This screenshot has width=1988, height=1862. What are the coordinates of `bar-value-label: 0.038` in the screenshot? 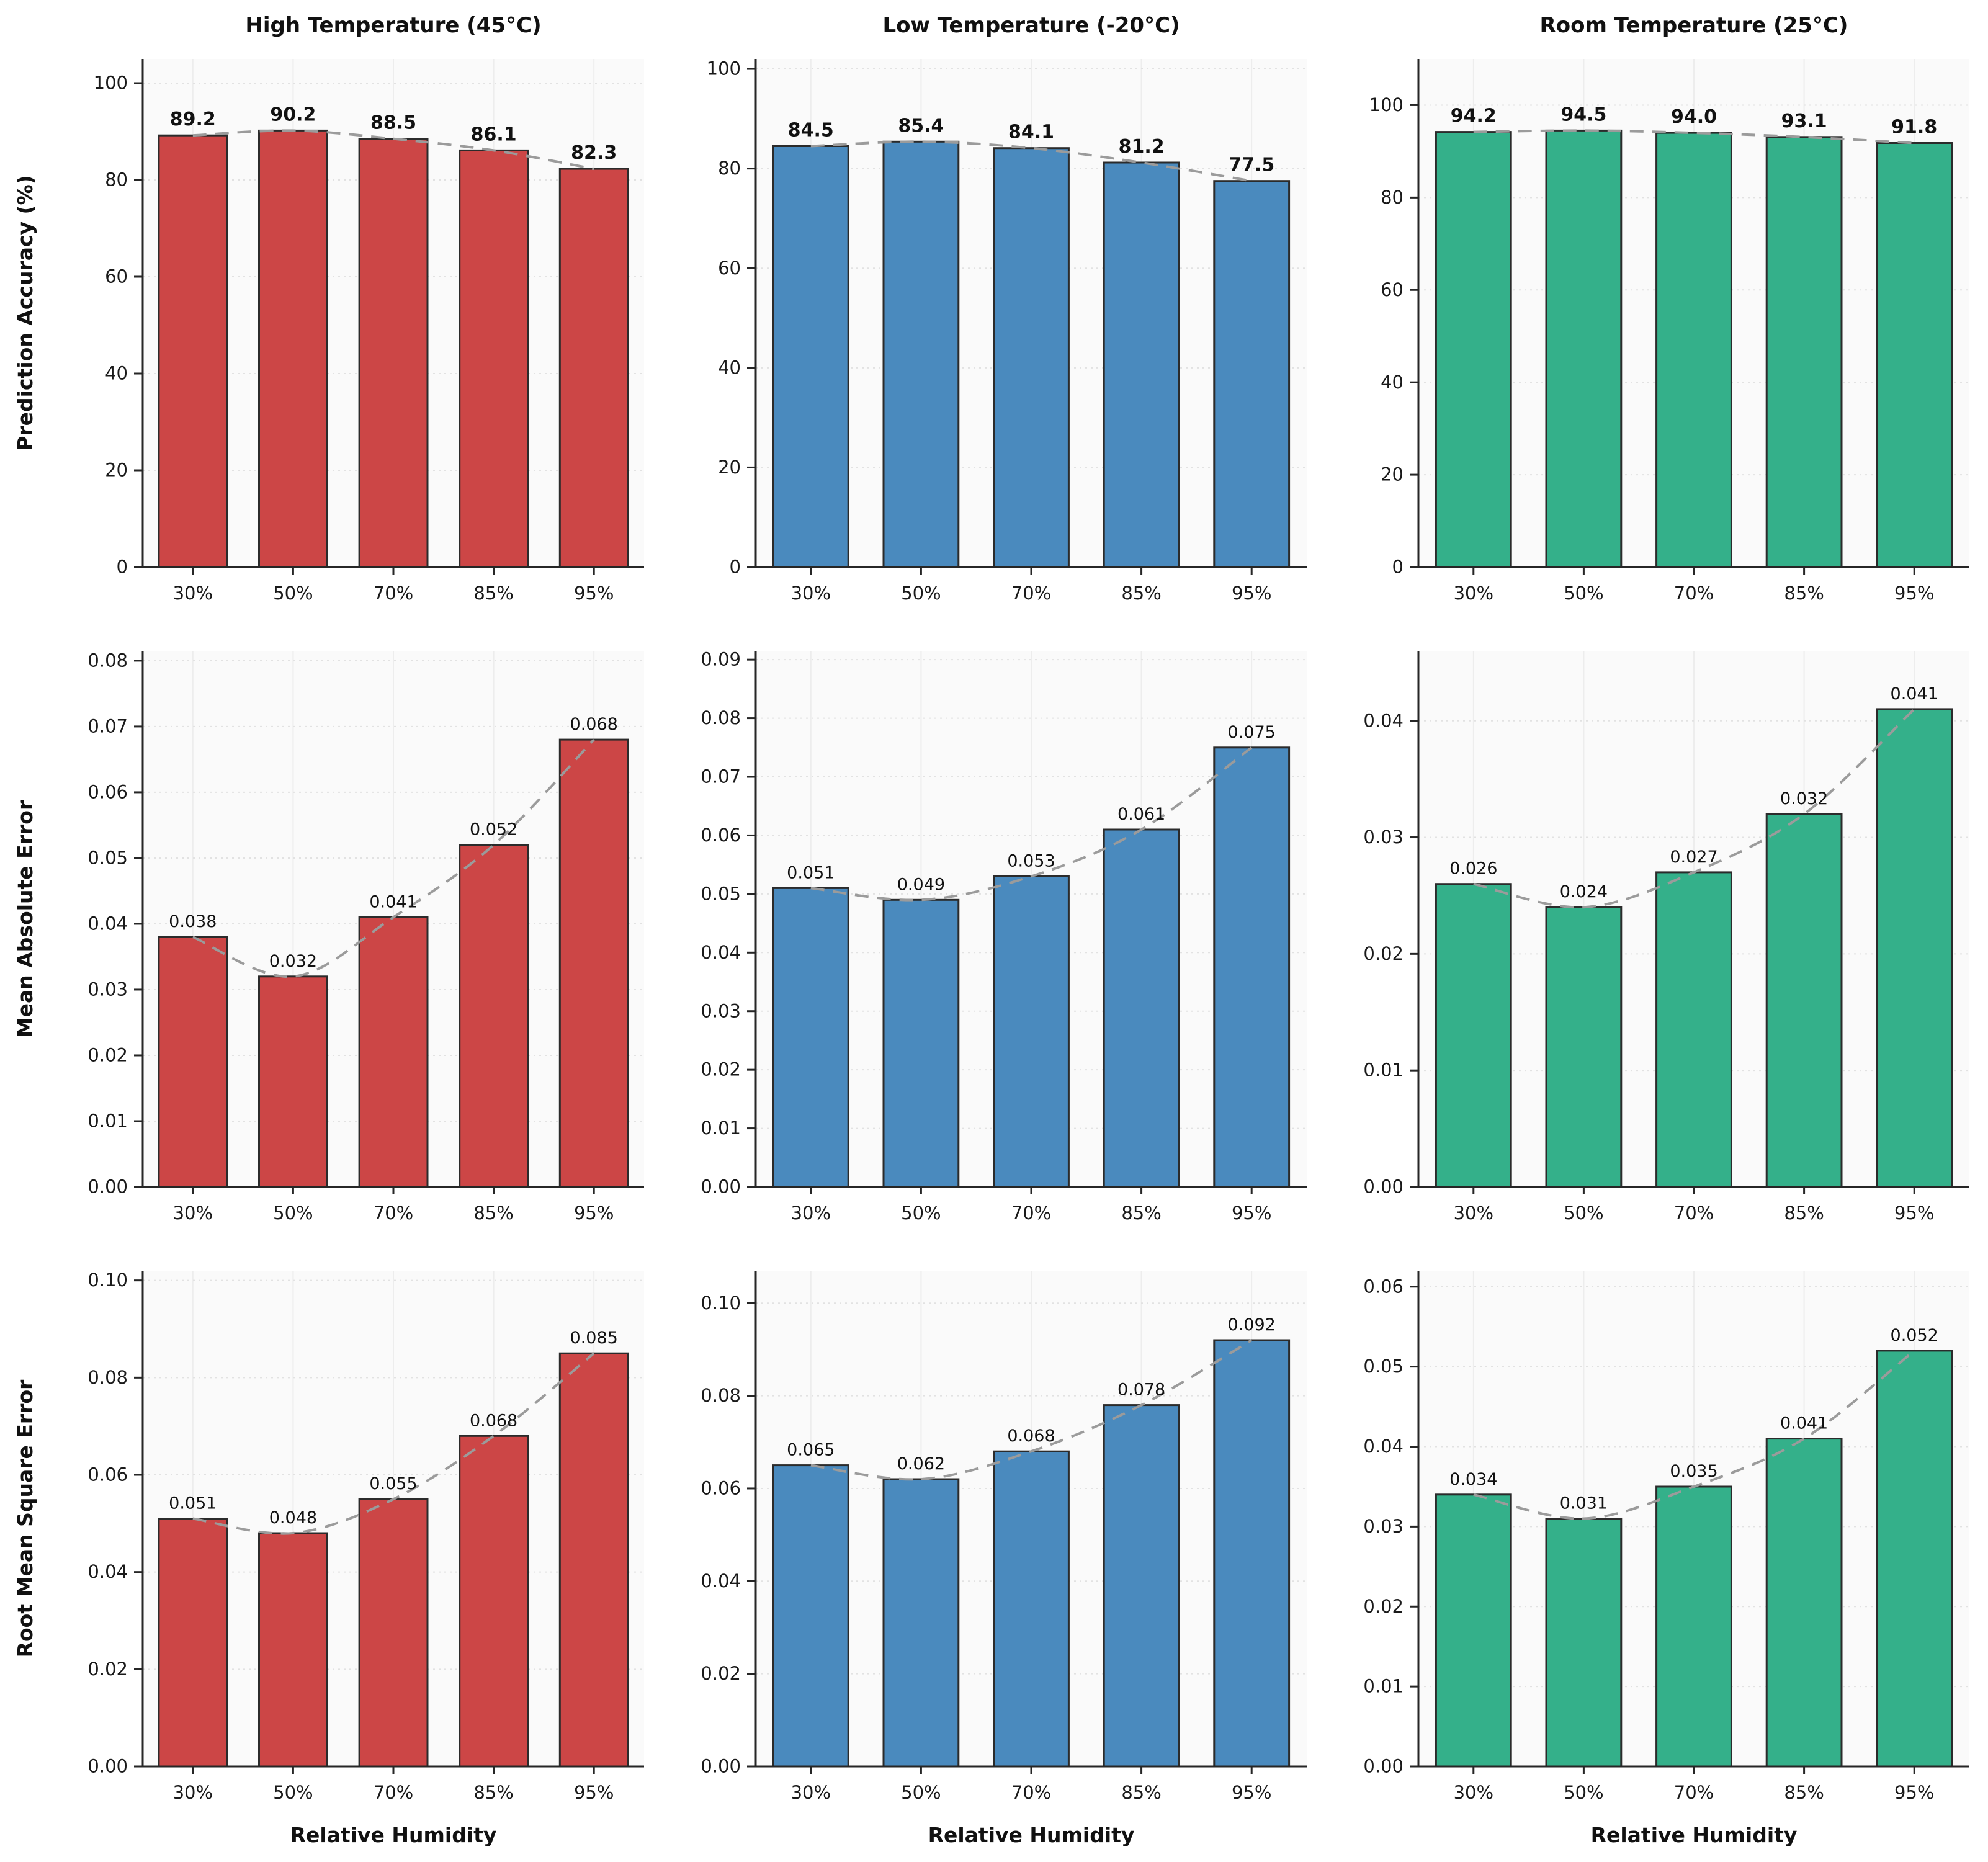 It's located at (193, 921).